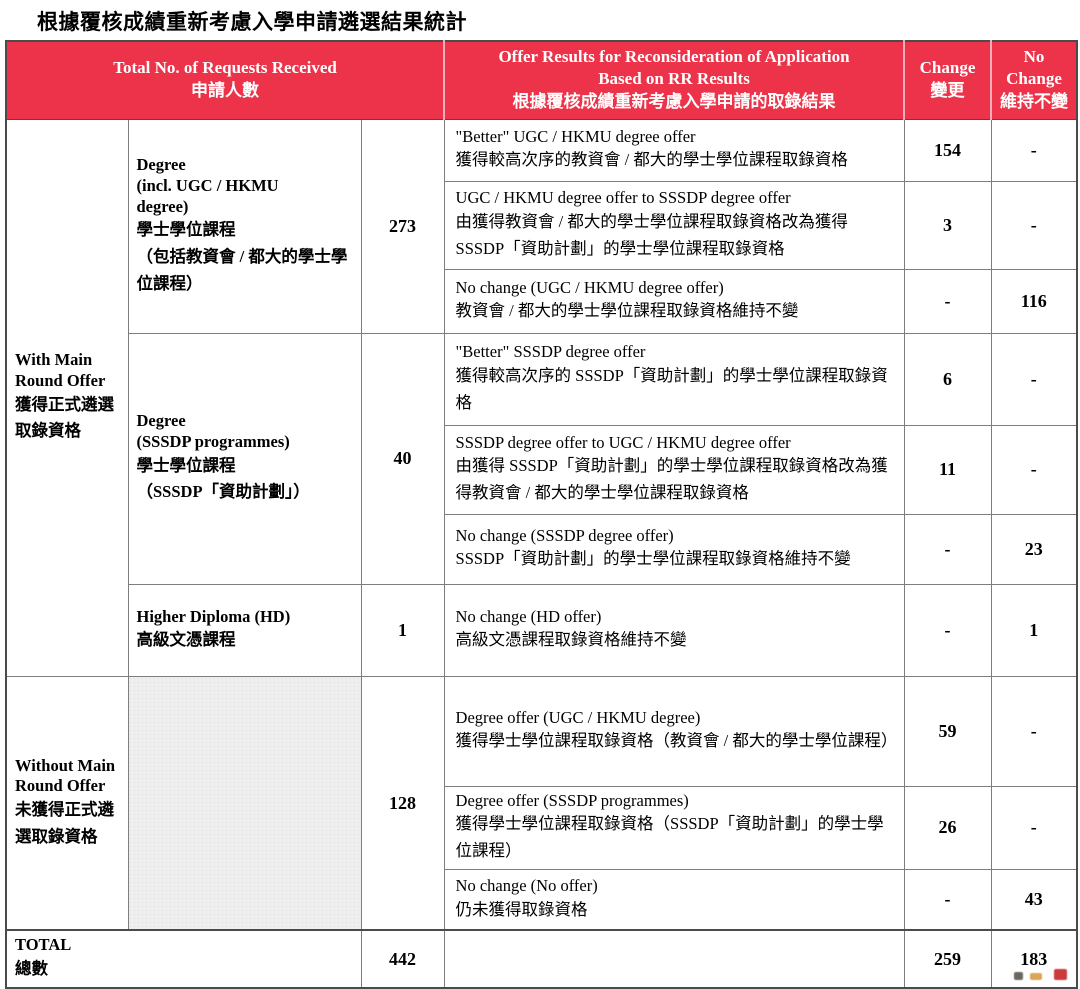  Describe the element at coordinates (947, 150) in the screenshot. I see `change-value: 154` at that location.